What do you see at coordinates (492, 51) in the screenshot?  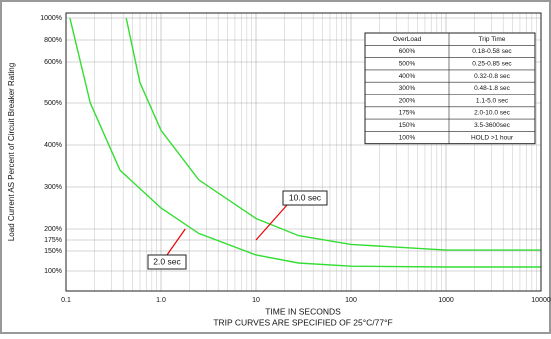 I see `table-cell: 0.18-0.58 sec` at bounding box center [492, 51].